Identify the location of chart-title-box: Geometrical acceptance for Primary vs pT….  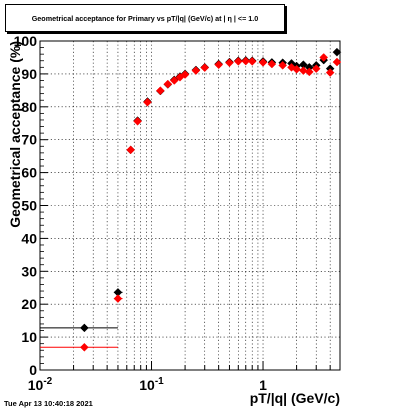
(145, 18).